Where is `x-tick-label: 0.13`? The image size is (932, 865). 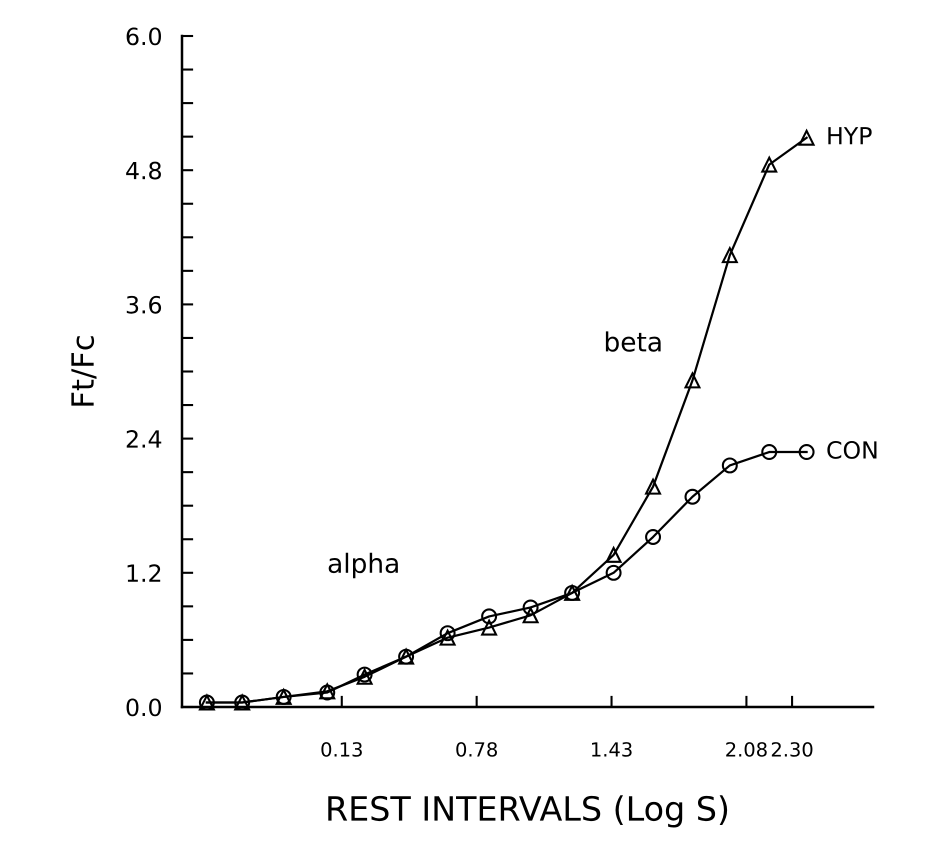
x-tick-label: 0.13 is located at coordinates (341, 749).